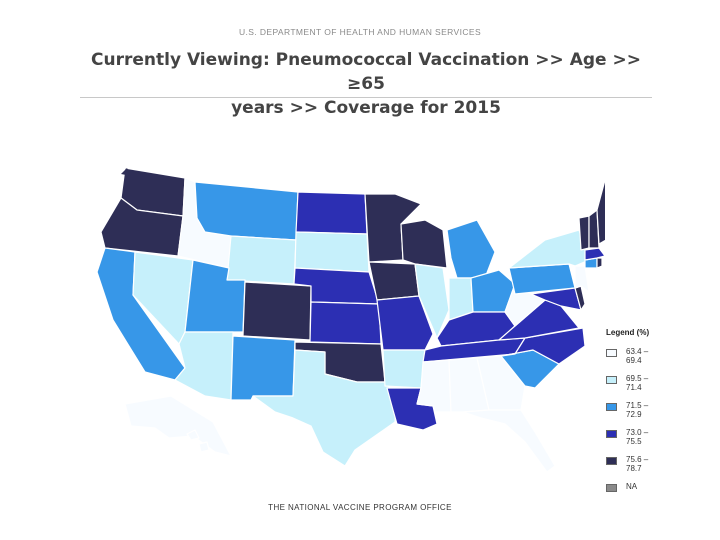  Describe the element at coordinates (594, 229) in the screenshot. I see `state-new-hampshire` at that location.